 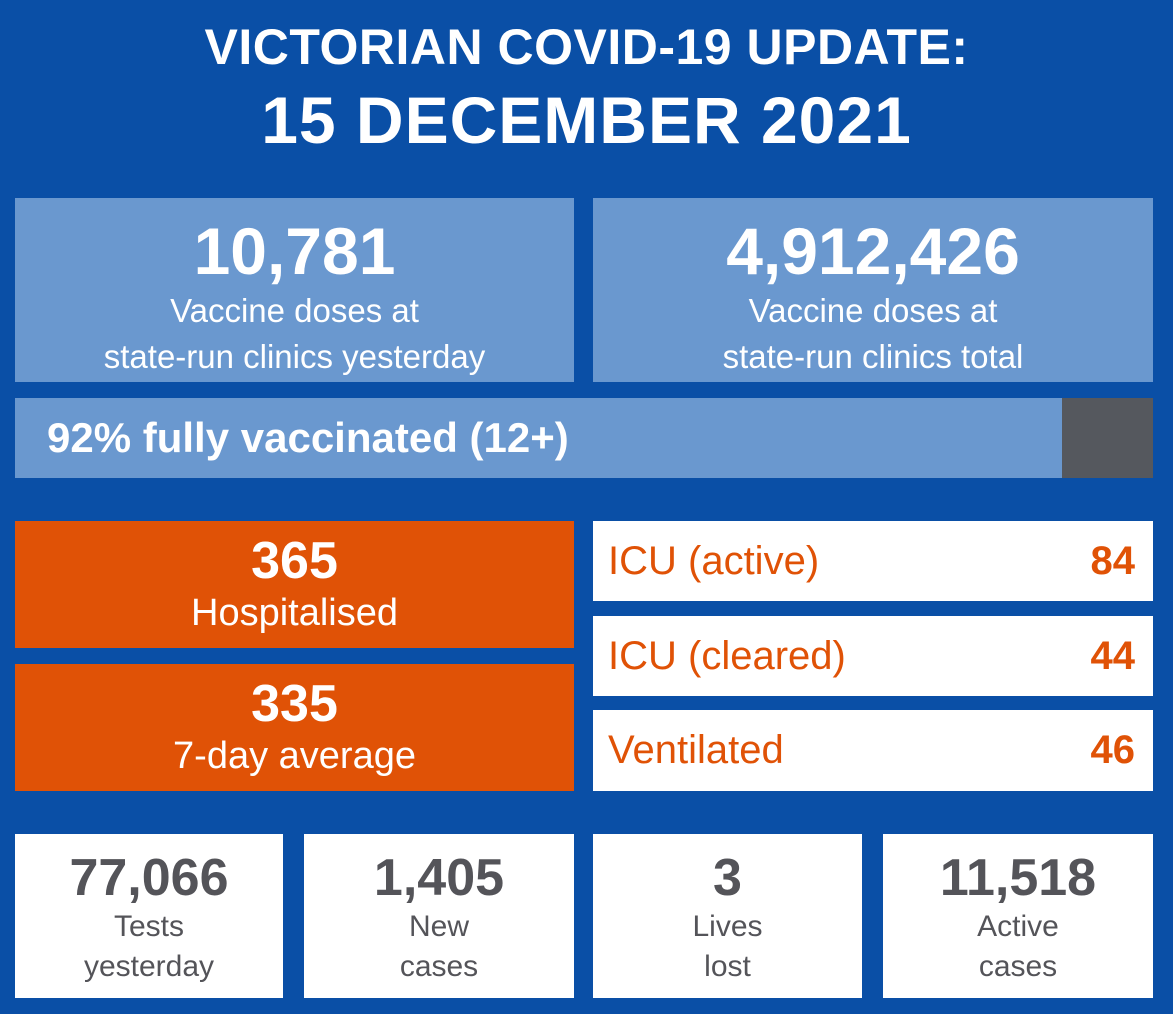 I want to click on lives-lost-card: 3 Lives lost, so click(x=727, y=916).